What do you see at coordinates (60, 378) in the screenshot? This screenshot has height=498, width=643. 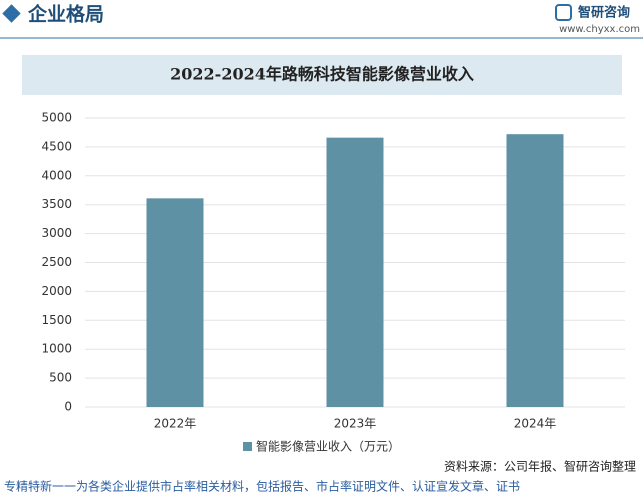 I see `y-tick-label: 500` at bounding box center [60, 378].